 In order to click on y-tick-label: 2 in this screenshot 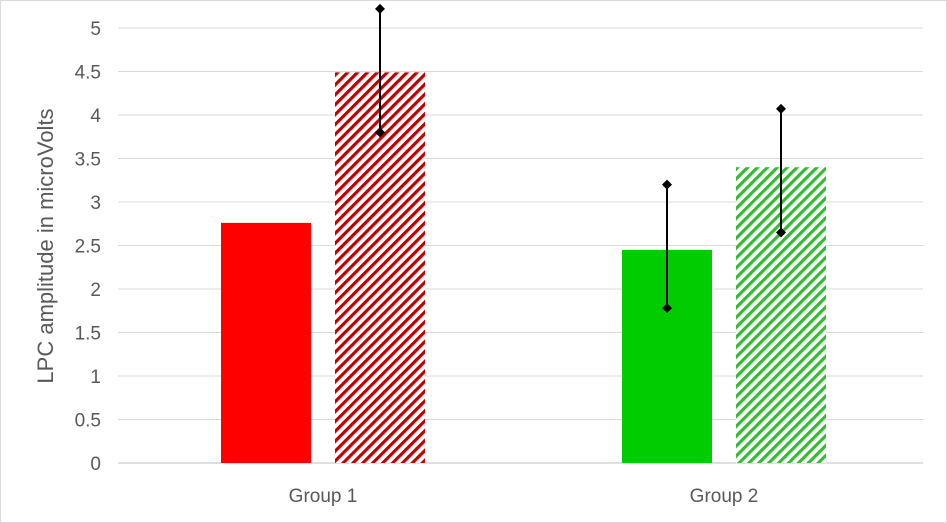, I will do `click(95, 290)`.